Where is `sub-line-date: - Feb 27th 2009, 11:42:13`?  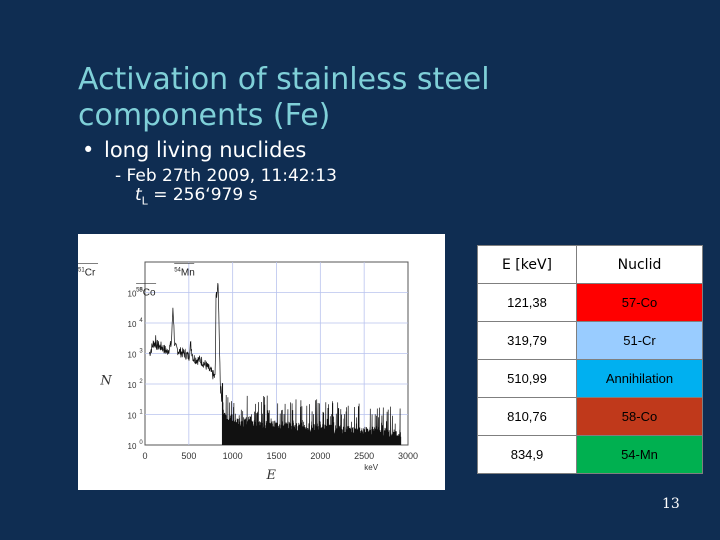
sub-line-date: - Feb 27th 2009, 11:42:13 is located at coordinates (226, 176).